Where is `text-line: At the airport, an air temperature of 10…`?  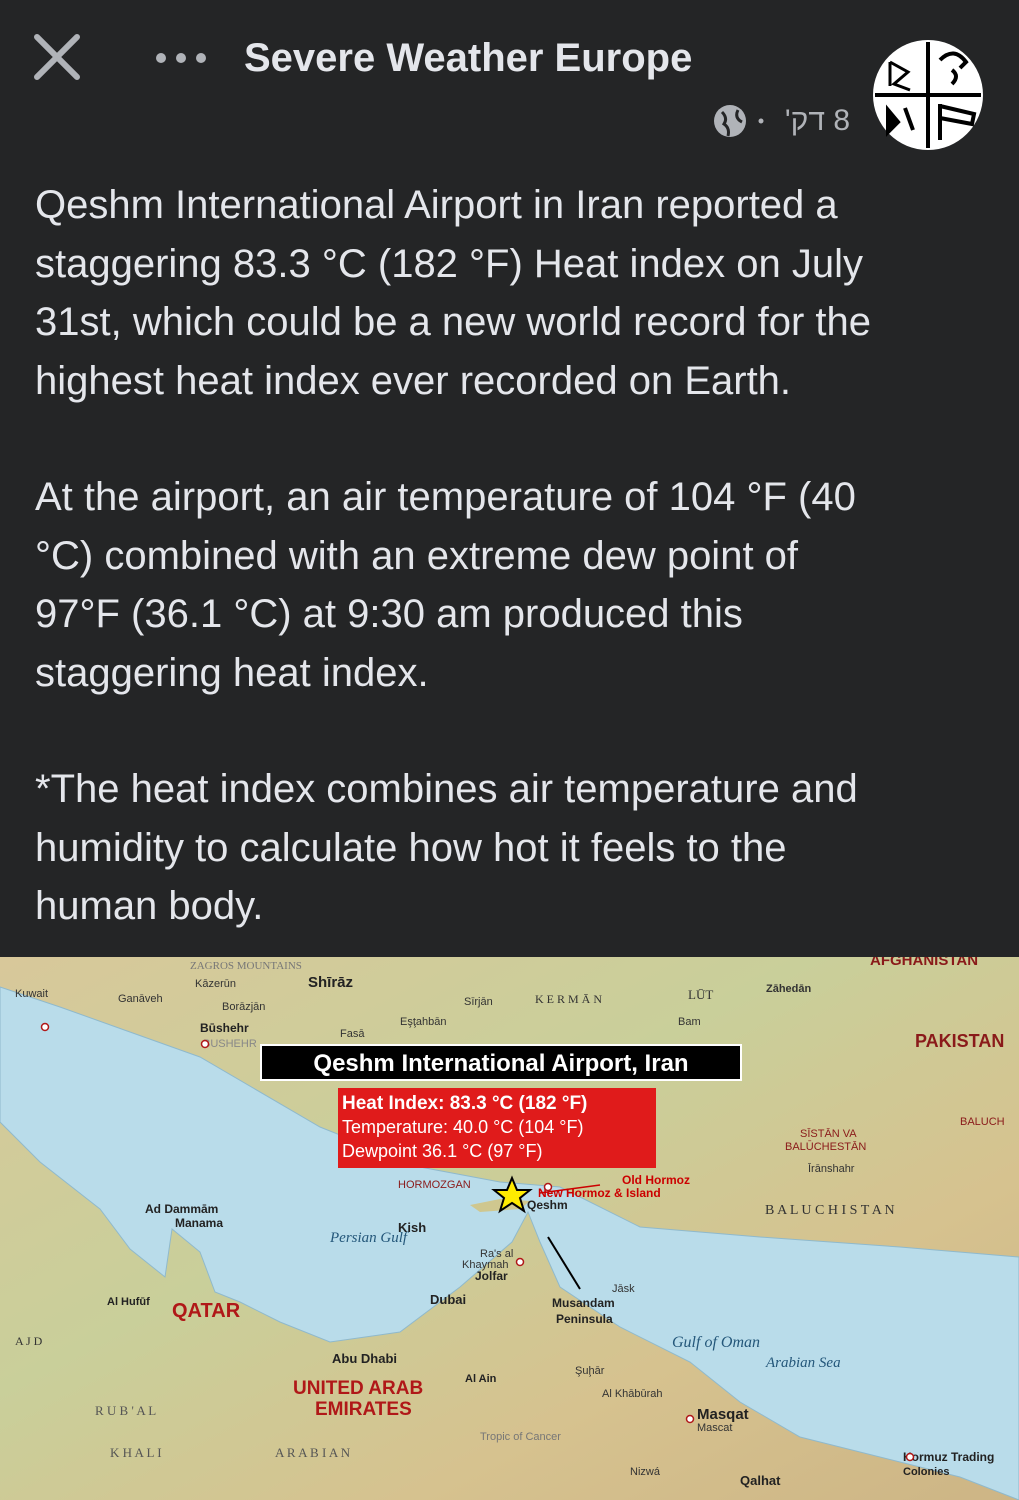
text-line: At the airport, an air temperature of 10… is located at coordinates (445, 497).